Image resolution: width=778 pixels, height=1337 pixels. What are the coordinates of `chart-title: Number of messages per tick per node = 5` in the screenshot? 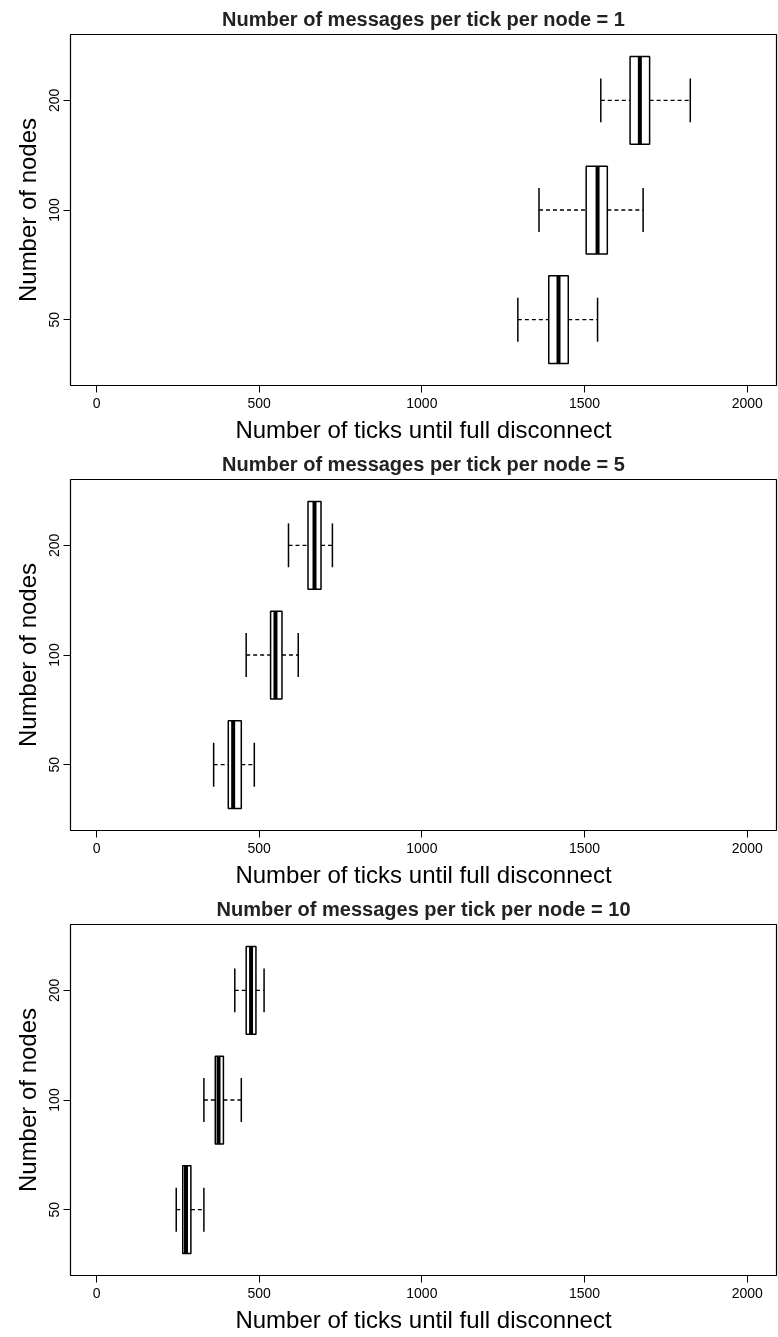 It's located at (423, 463).